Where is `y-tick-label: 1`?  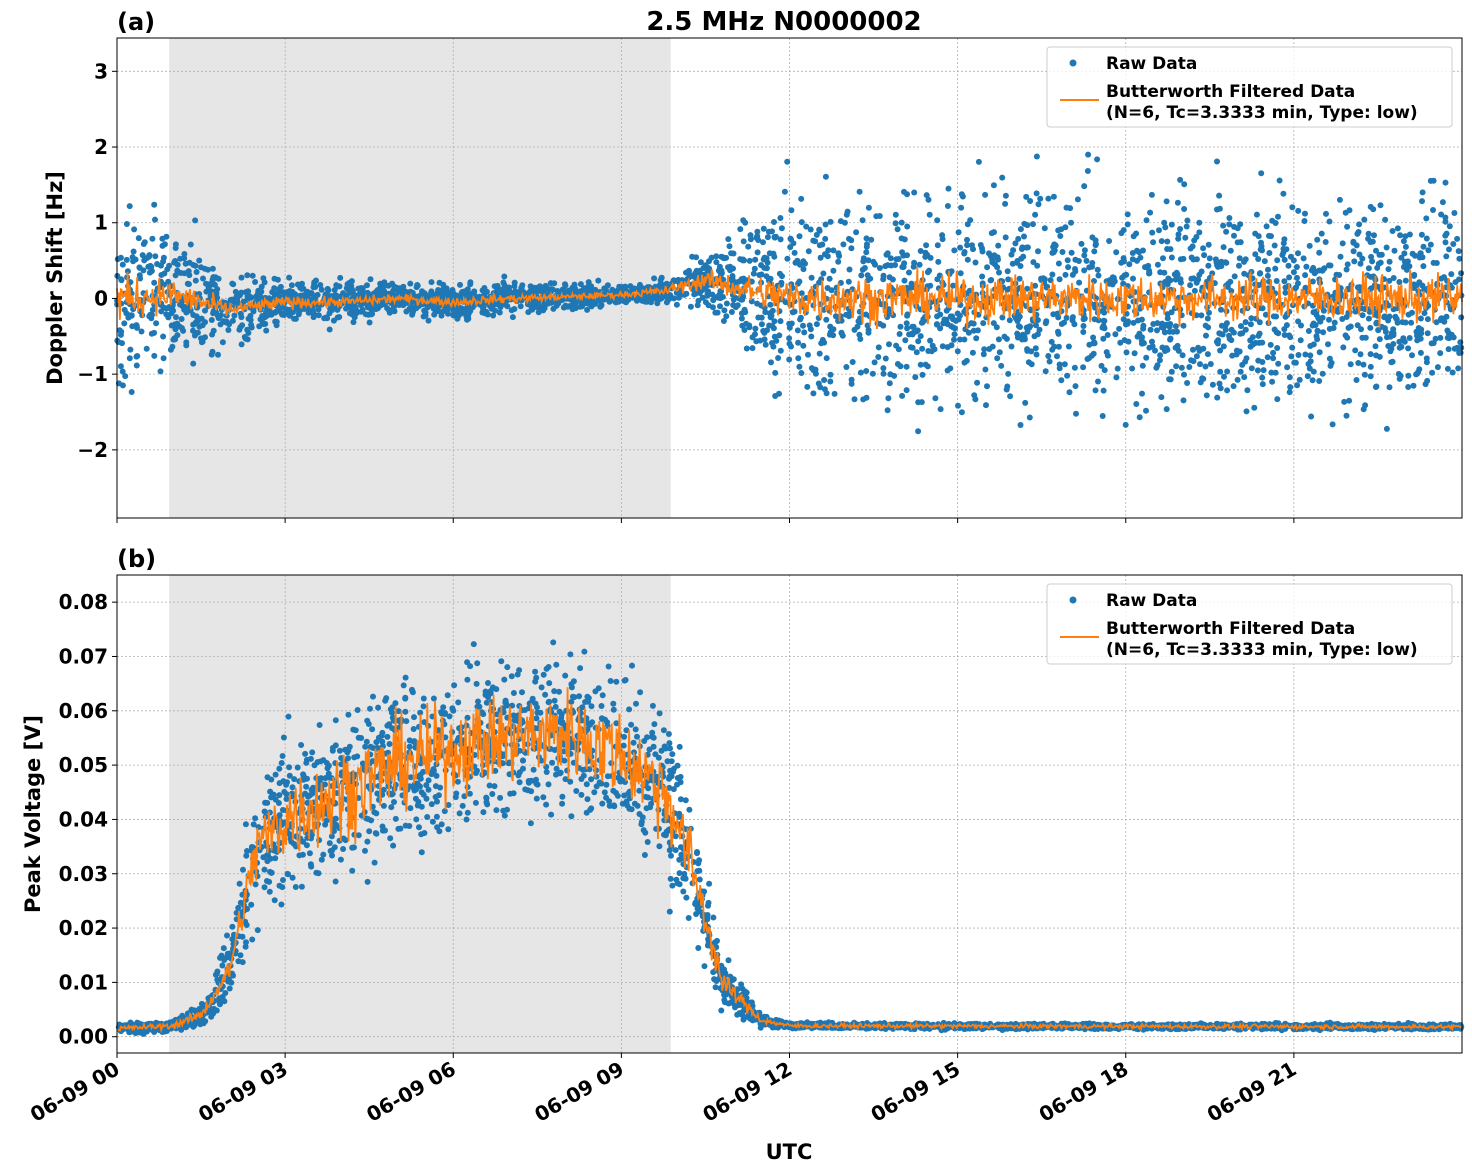 y-tick-label: 1 is located at coordinates (101, 223).